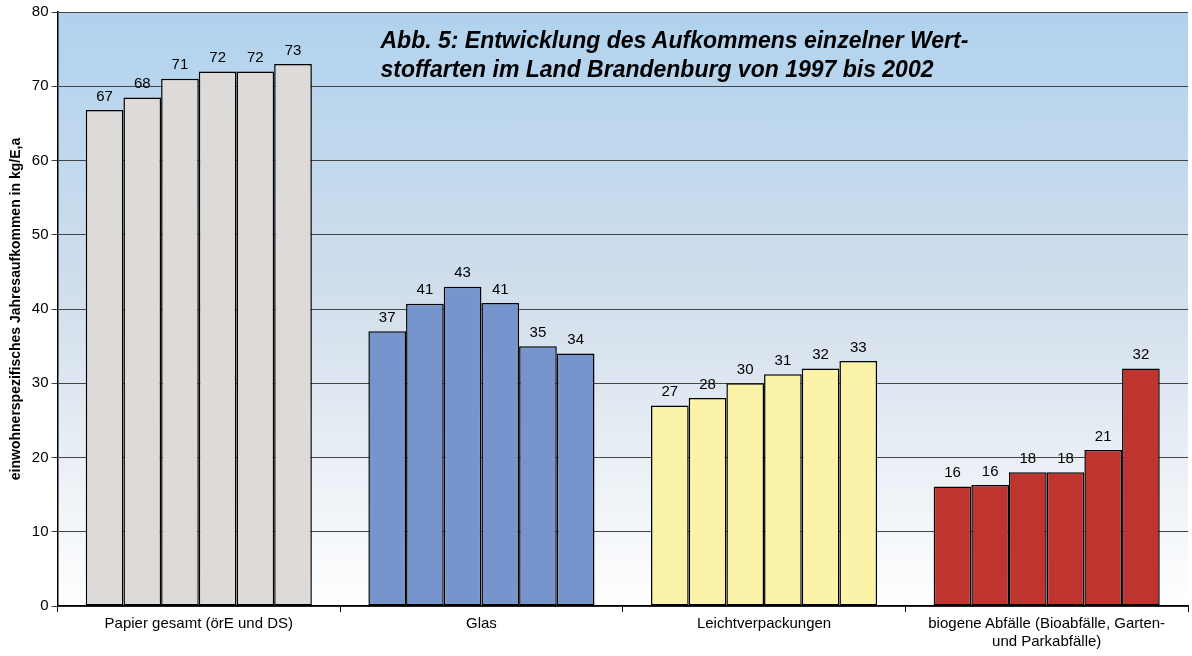 This screenshot has height=656, width=1192. I want to click on data-label: 71, so click(180, 64).